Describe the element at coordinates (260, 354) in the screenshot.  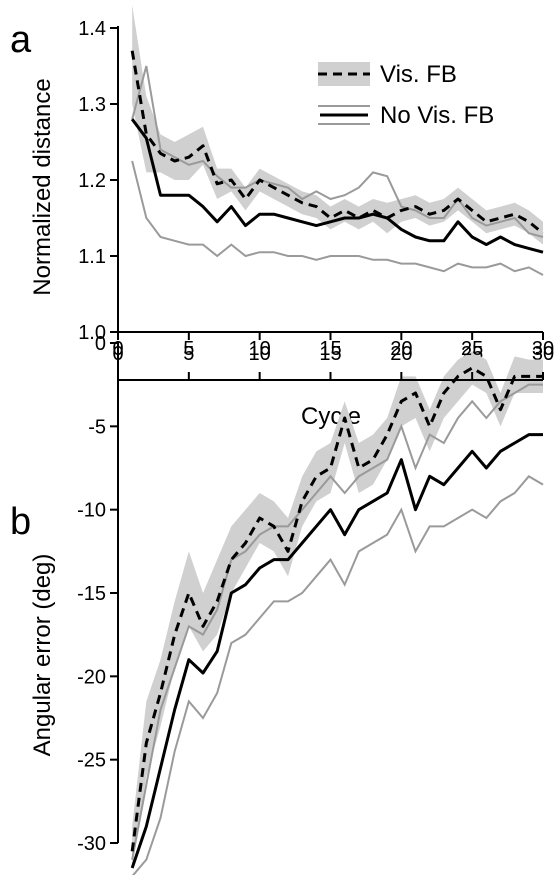
I see `panel-a-x-tick-label: 10` at that location.